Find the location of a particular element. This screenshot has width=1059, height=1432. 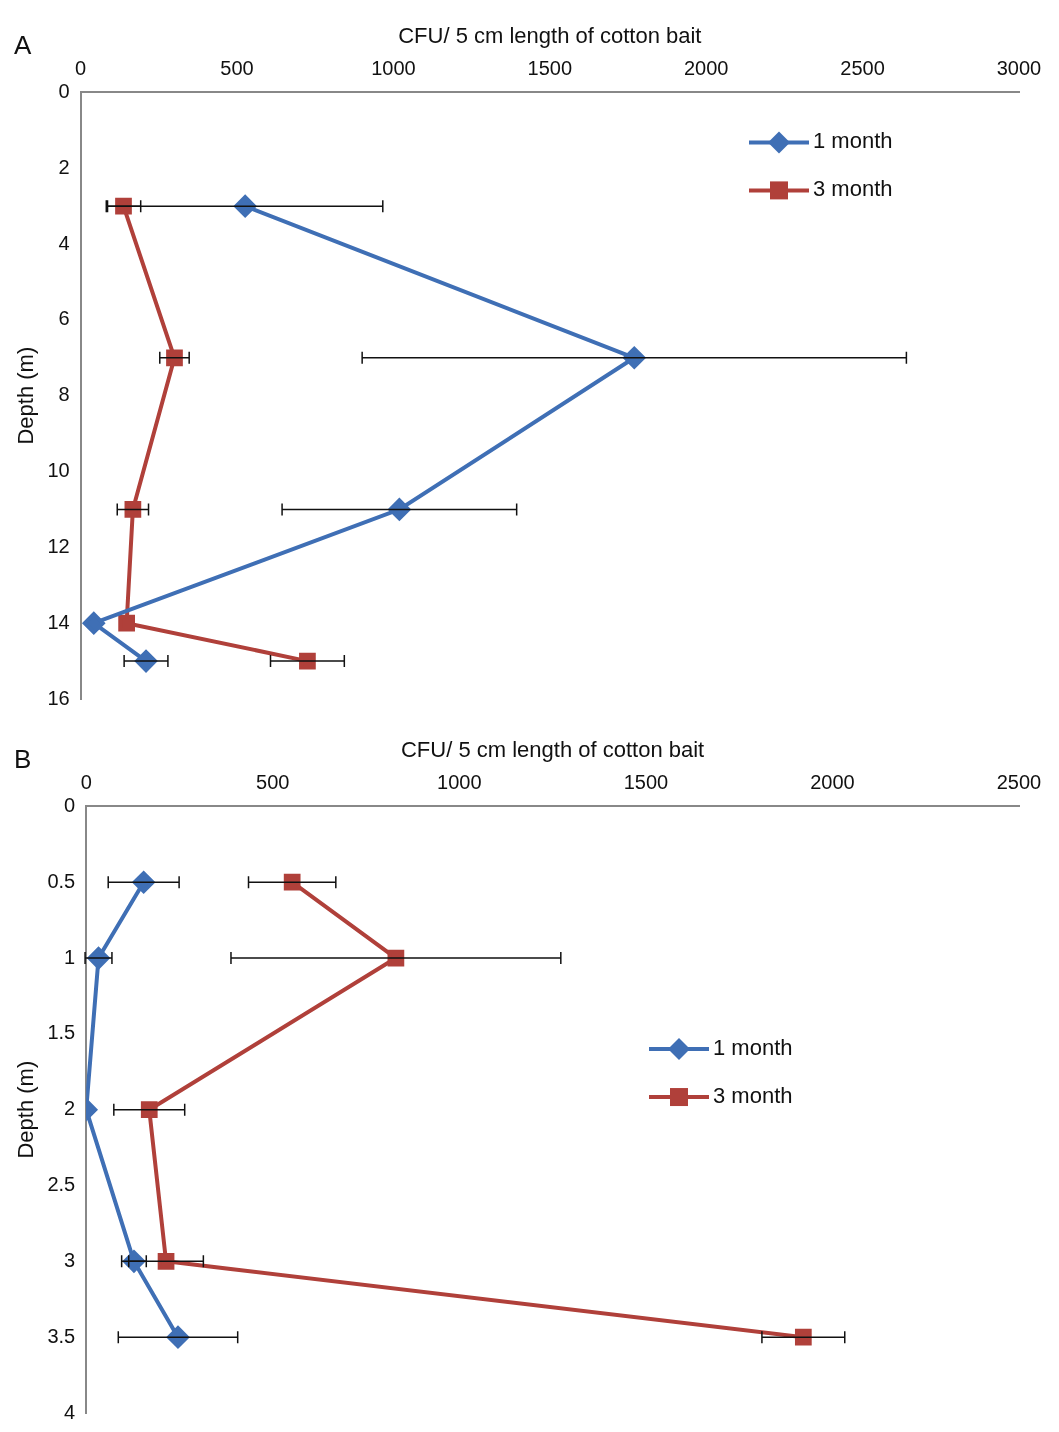

y-tick-label: 6 is located at coordinates (64, 318).